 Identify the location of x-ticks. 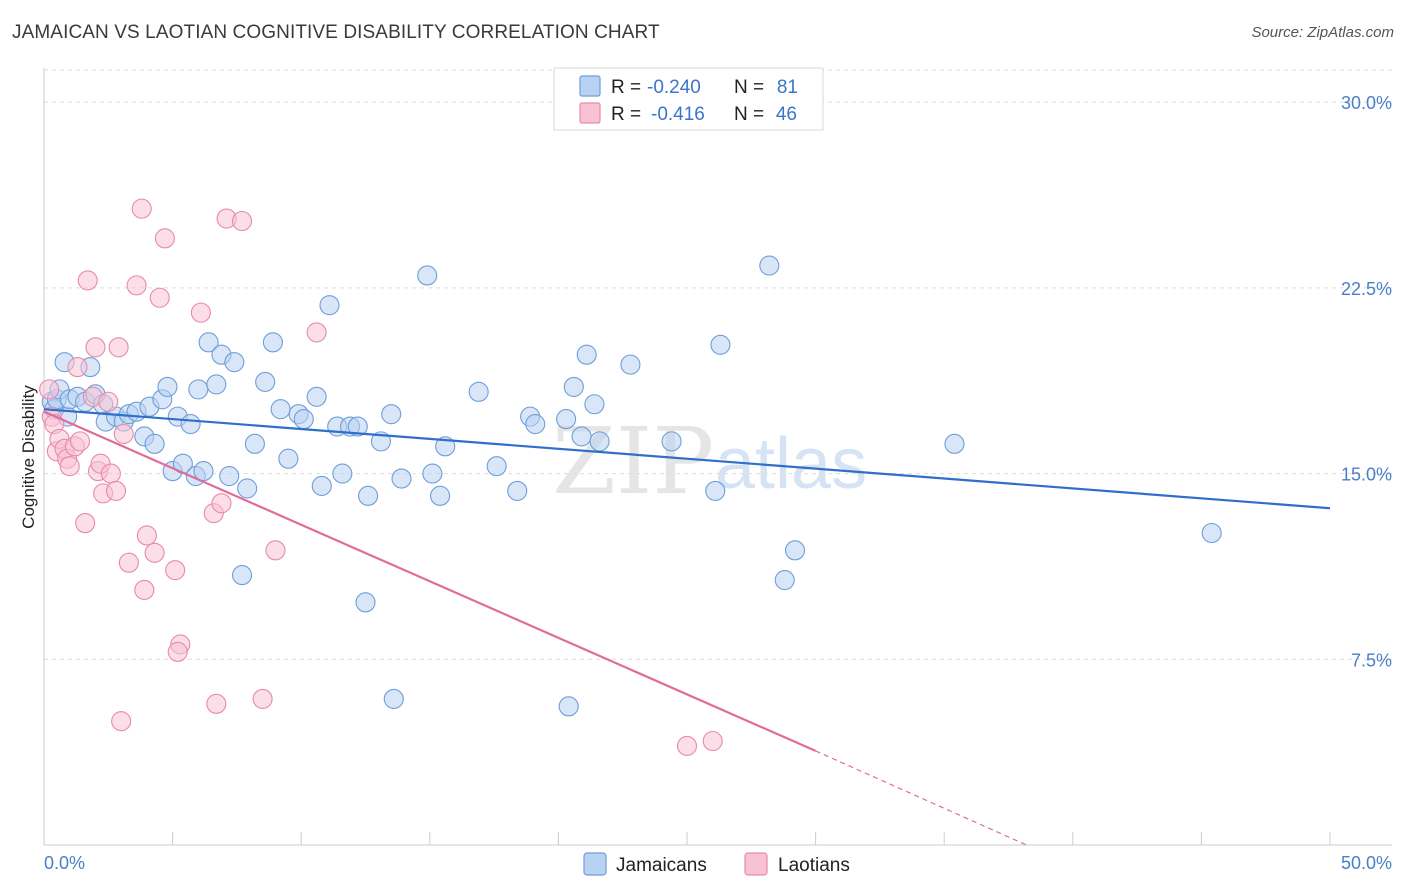
(687, 838).